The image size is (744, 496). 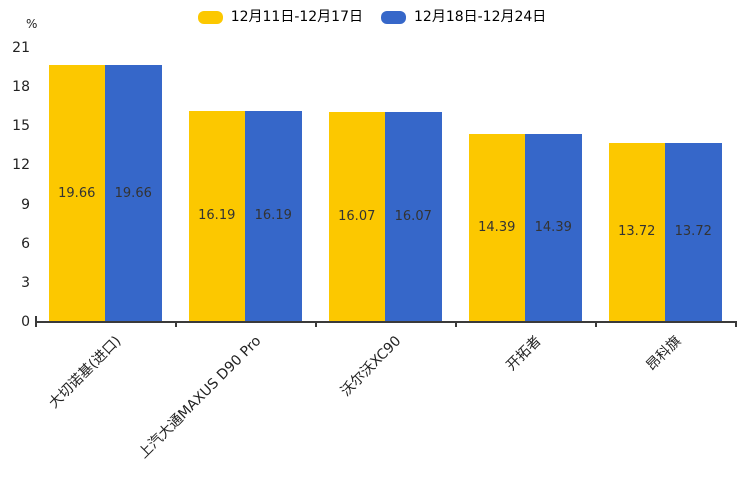 I want to click on y-tick-label: 9, so click(x=25, y=204).